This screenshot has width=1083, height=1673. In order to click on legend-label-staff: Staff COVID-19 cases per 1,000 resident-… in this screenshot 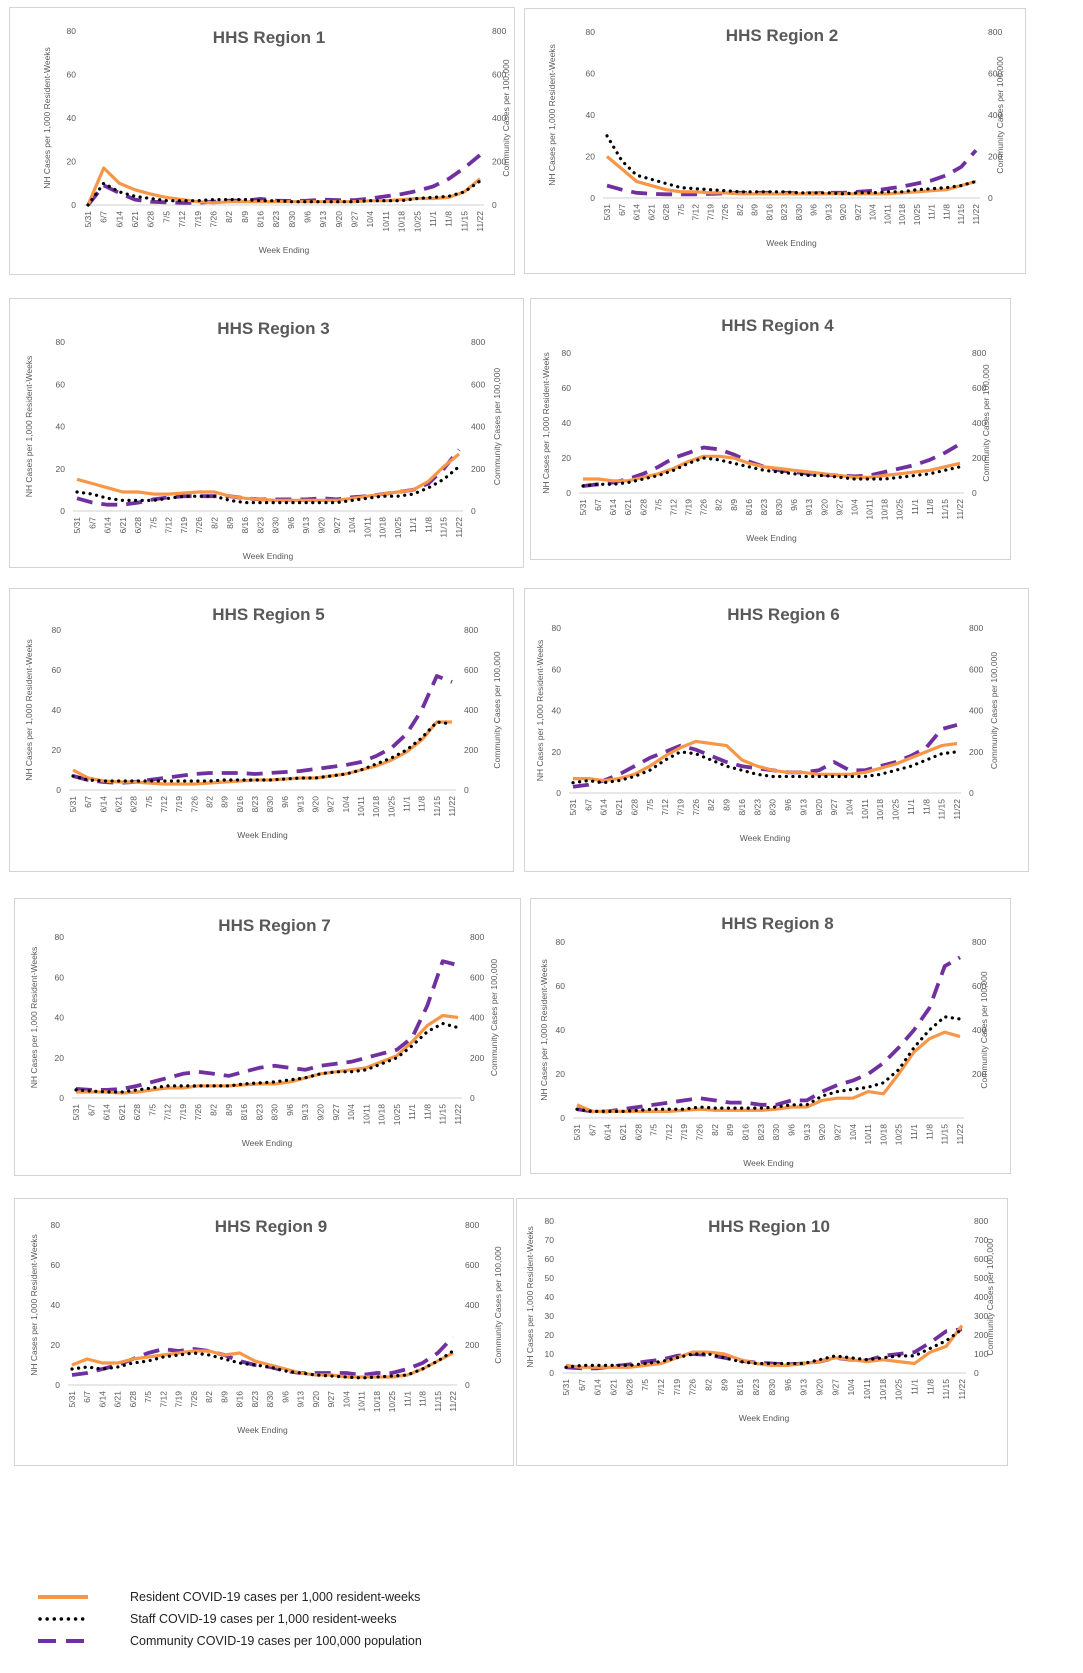, I will do `click(263, 1619)`.